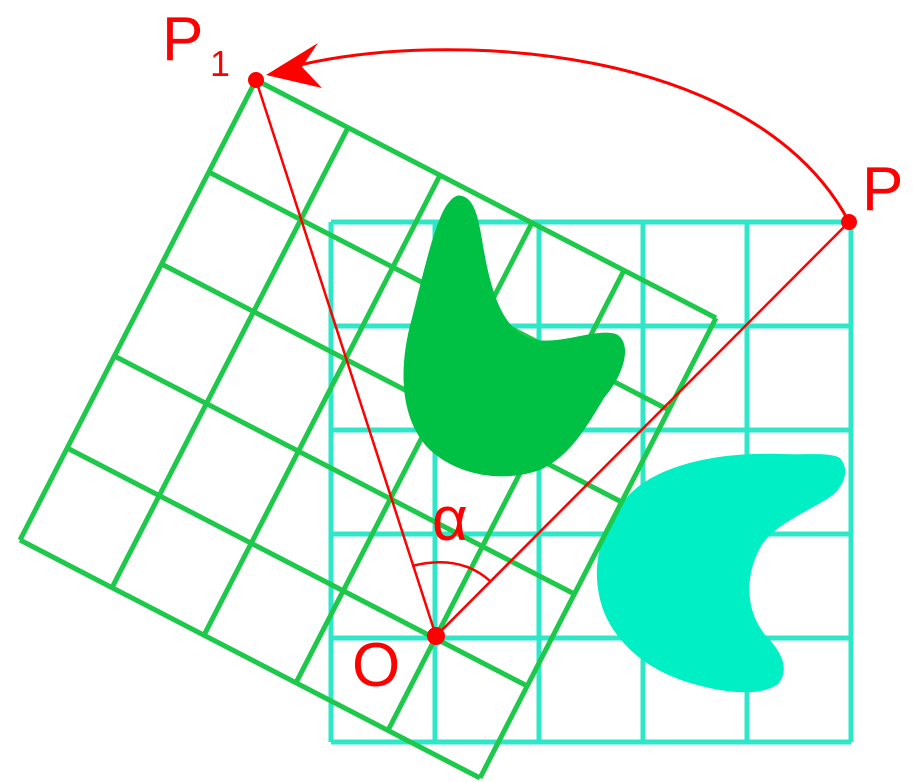 Image resolution: width=924 pixels, height=782 pixels. What do you see at coordinates (256, 80) in the screenshot?
I see `point-p1` at bounding box center [256, 80].